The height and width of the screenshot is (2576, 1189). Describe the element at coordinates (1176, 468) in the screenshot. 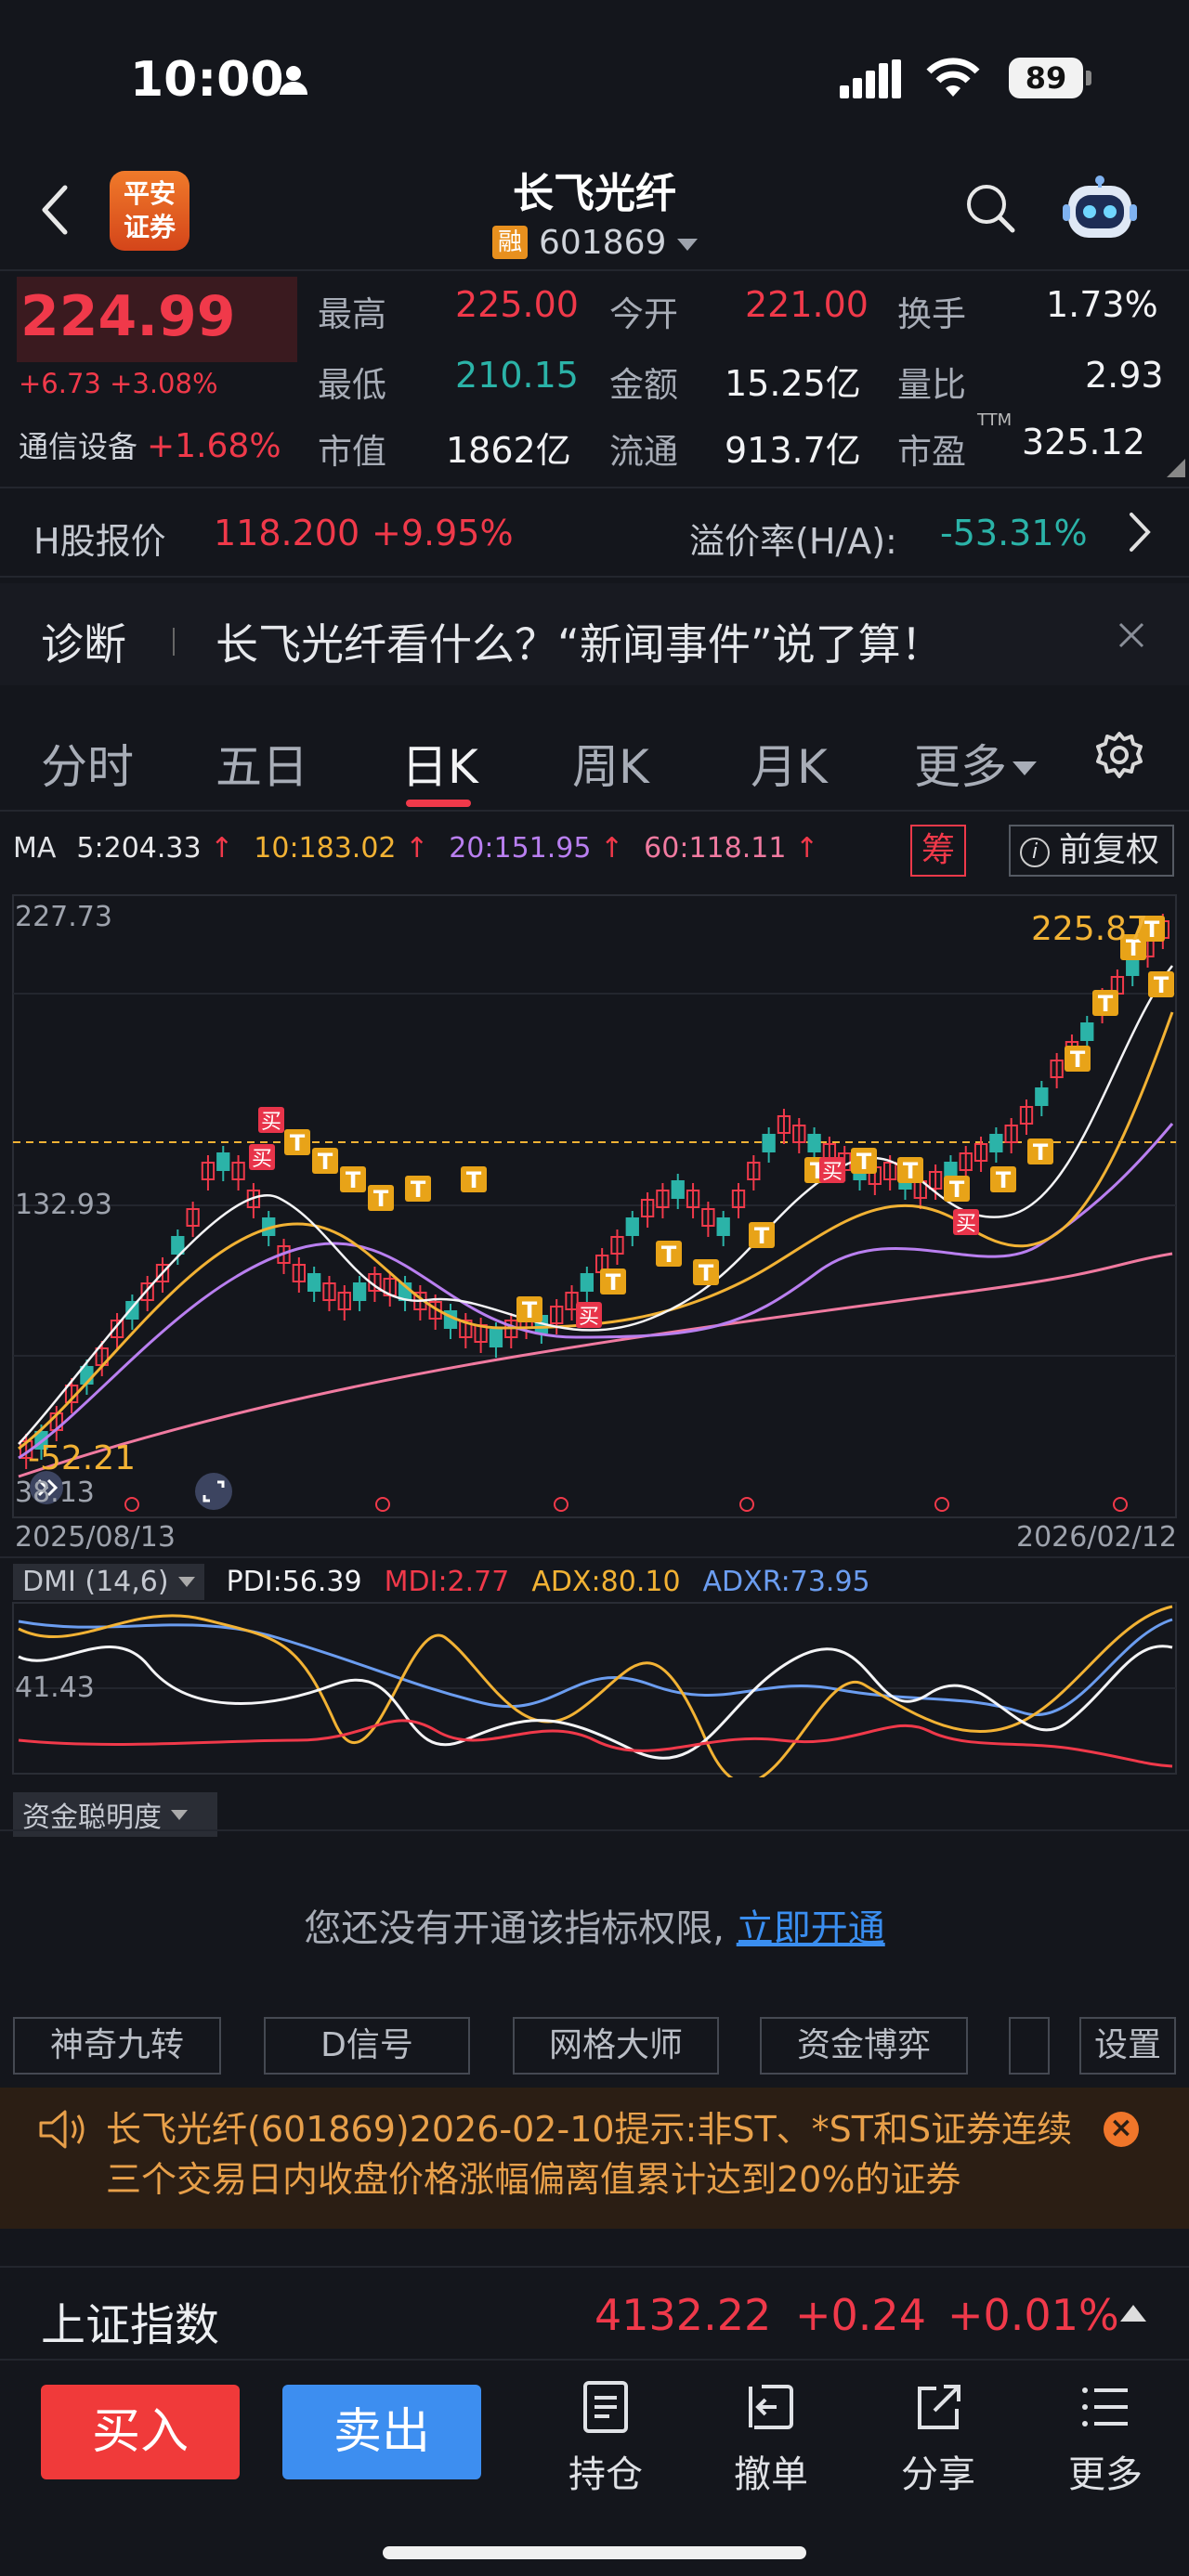

I see `expand-corner-icon` at that location.